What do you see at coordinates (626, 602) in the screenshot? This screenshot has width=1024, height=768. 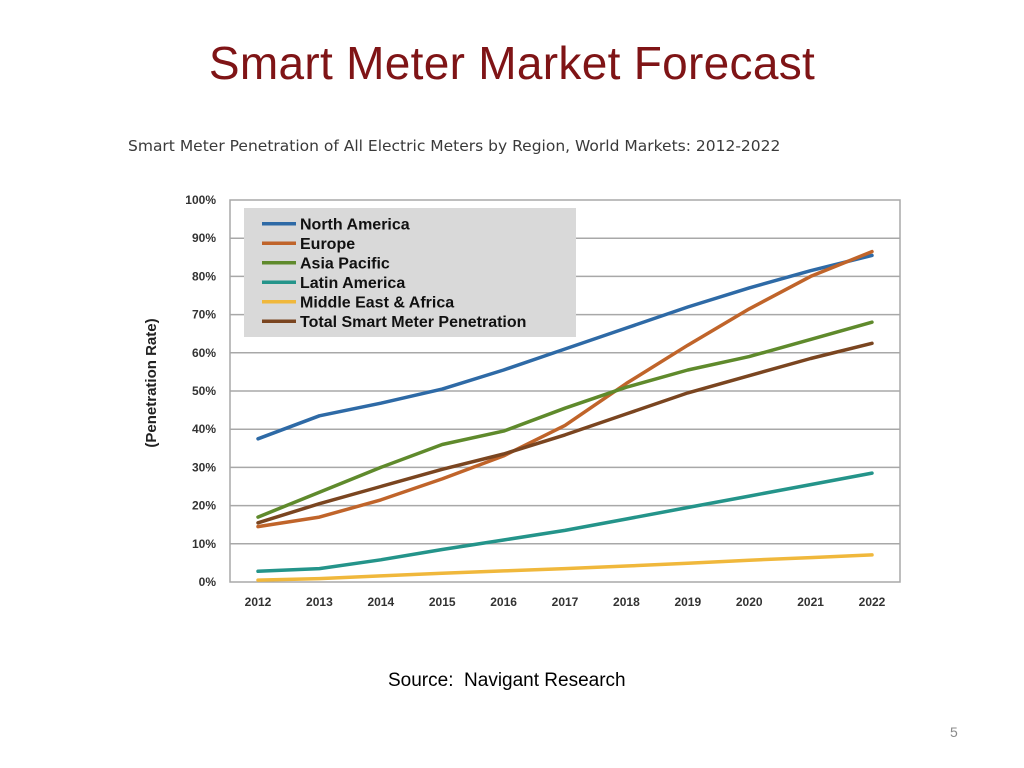 I see `x-tick-label: 2018` at bounding box center [626, 602].